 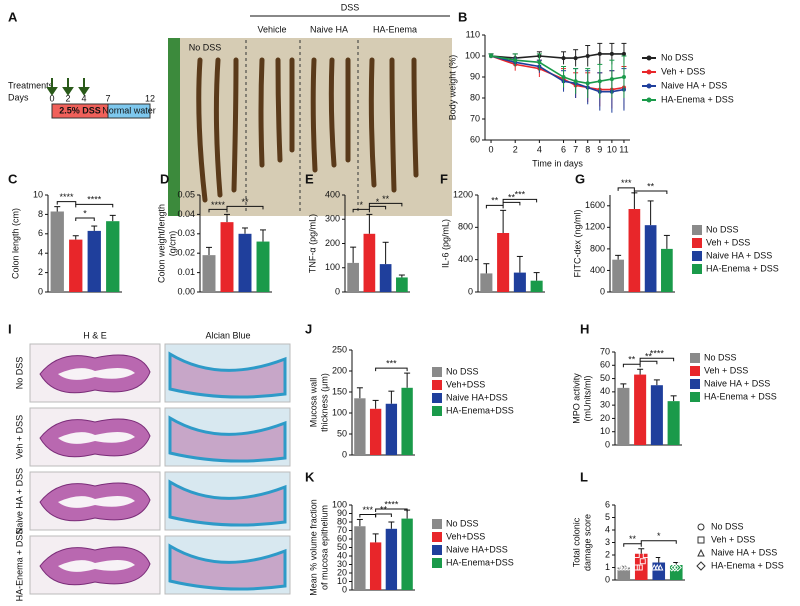 What do you see at coordinates (312, 243) in the screenshot?
I see `y-axis-label: TNF-α (pg/mL)` at bounding box center [312, 243].